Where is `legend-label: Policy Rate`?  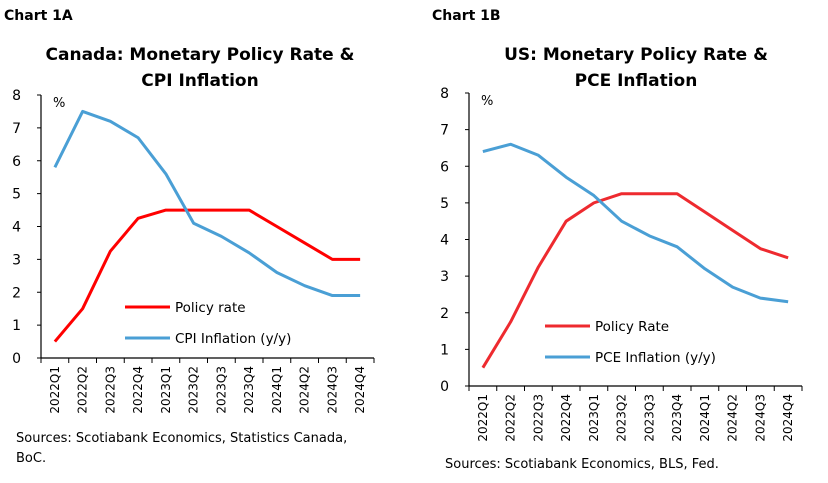
legend-label: Policy Rate is located at coordinates (632, 327).